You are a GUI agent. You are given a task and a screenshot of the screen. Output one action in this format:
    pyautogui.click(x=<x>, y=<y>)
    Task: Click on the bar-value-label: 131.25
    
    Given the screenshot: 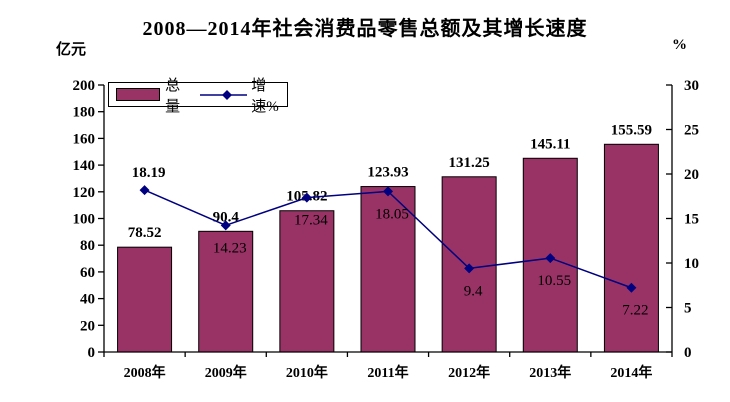 What is the action you would take?
    pyautogui.click(x=469, y=163)
    